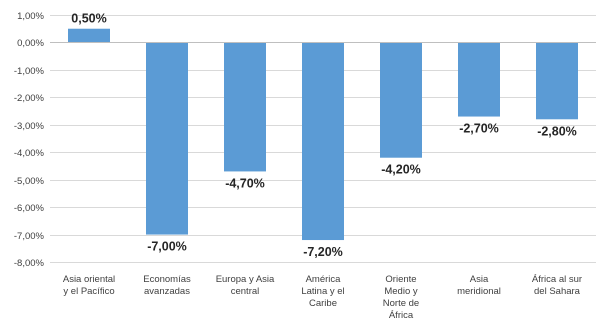 The height and width of the screenshot is (324, 610). Describe the element at coordinates (401, 291) in the screenshot. I see `x-tick-label-line: Medio y` at that location.